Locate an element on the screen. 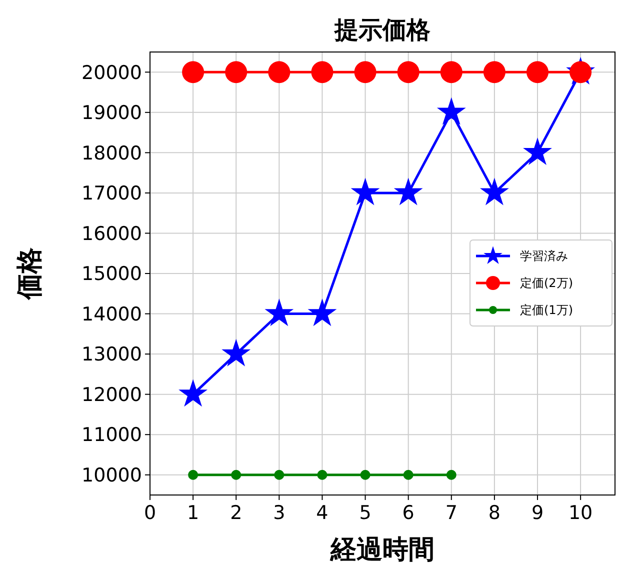 Image resolution: width=619 pixels, height=570 pixels. y-tick-label: 17000 is located at coordinates (112, 193).